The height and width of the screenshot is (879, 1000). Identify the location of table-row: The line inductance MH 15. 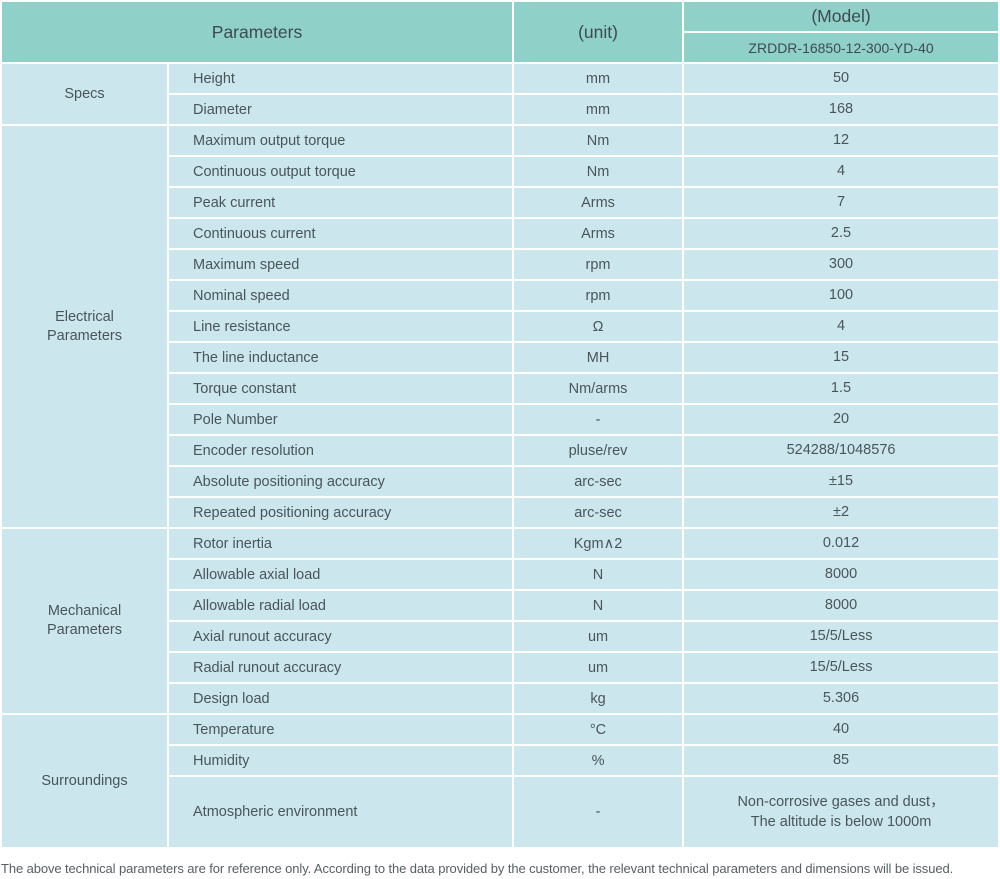
(500, 357).